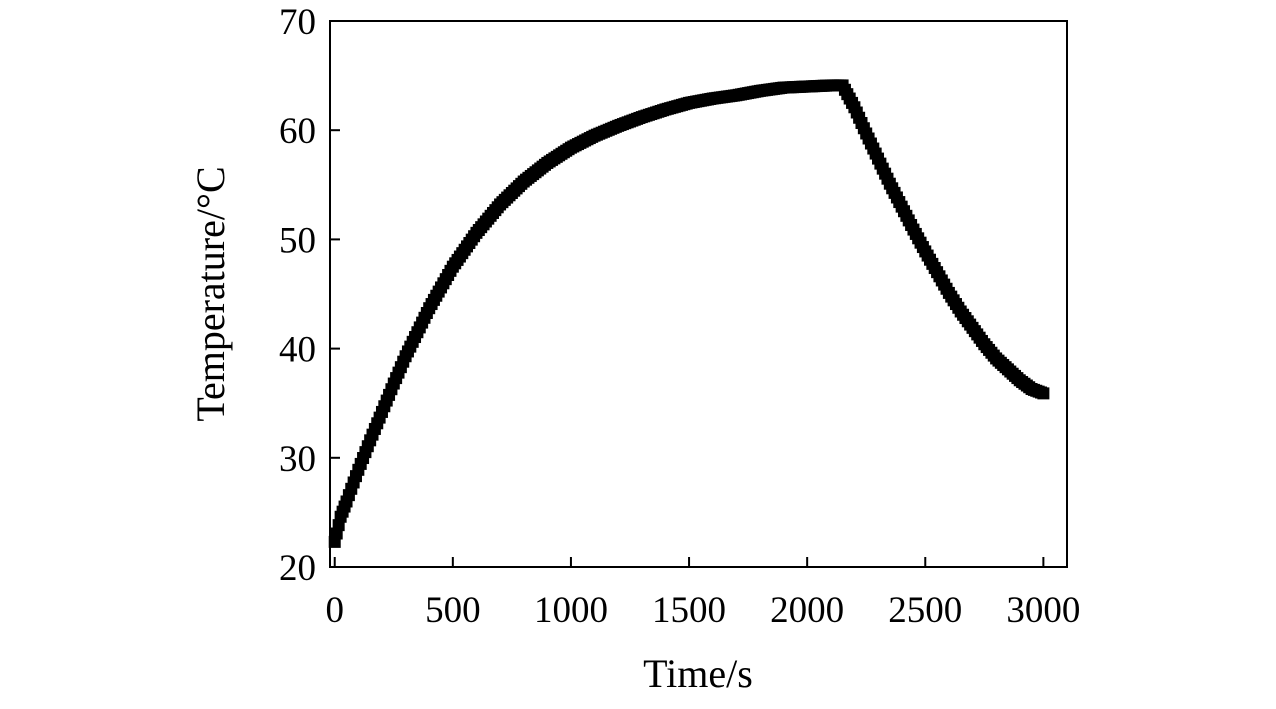  I want to click on x-tick-label: 1500, so click(689, 610).